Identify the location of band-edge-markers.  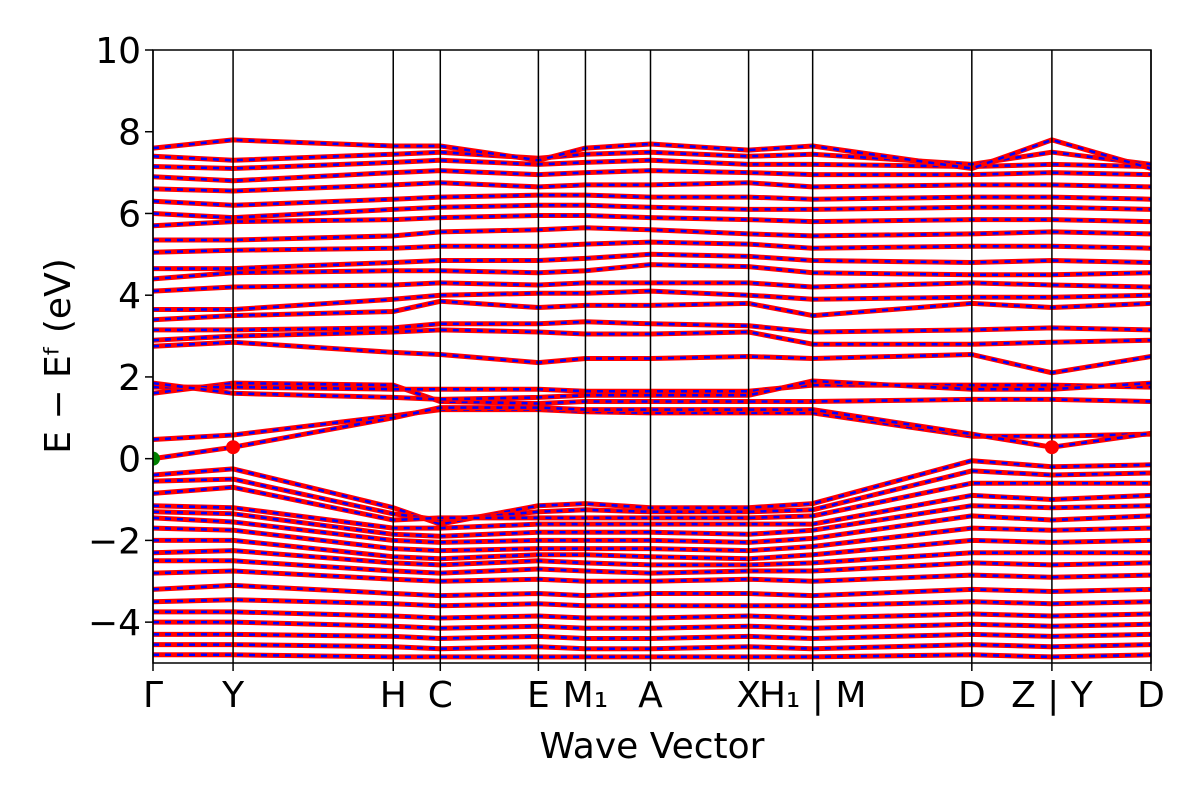
(606, 453).